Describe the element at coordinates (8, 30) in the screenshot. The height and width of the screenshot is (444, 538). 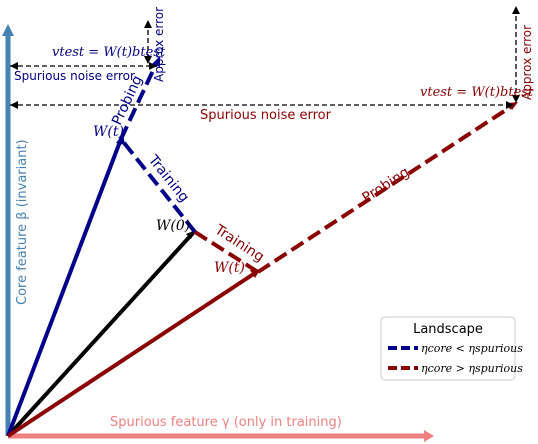
I see `y-axis-arrowhead` at that location.